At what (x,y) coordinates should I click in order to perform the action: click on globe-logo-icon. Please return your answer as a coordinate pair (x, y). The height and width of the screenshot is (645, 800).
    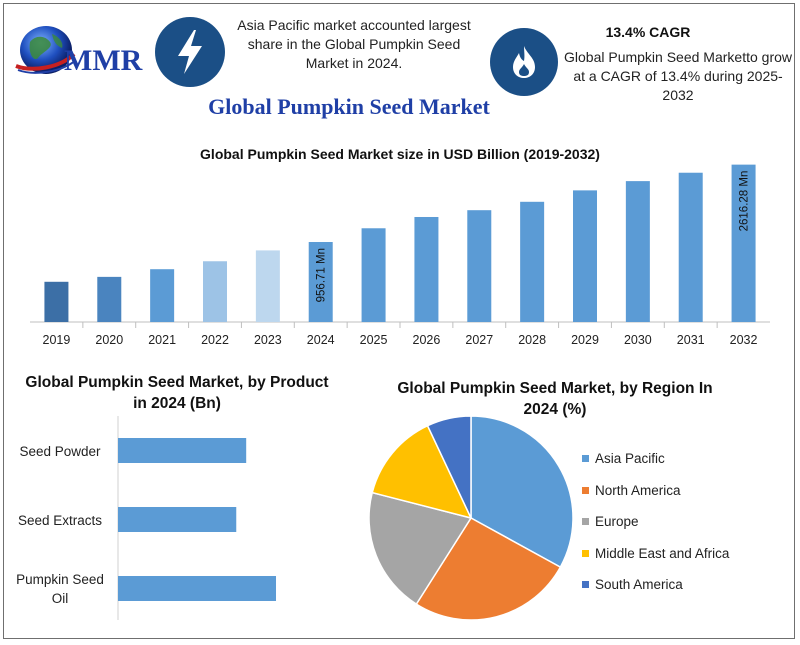
    Looking at the image, I should click on (46, 50).